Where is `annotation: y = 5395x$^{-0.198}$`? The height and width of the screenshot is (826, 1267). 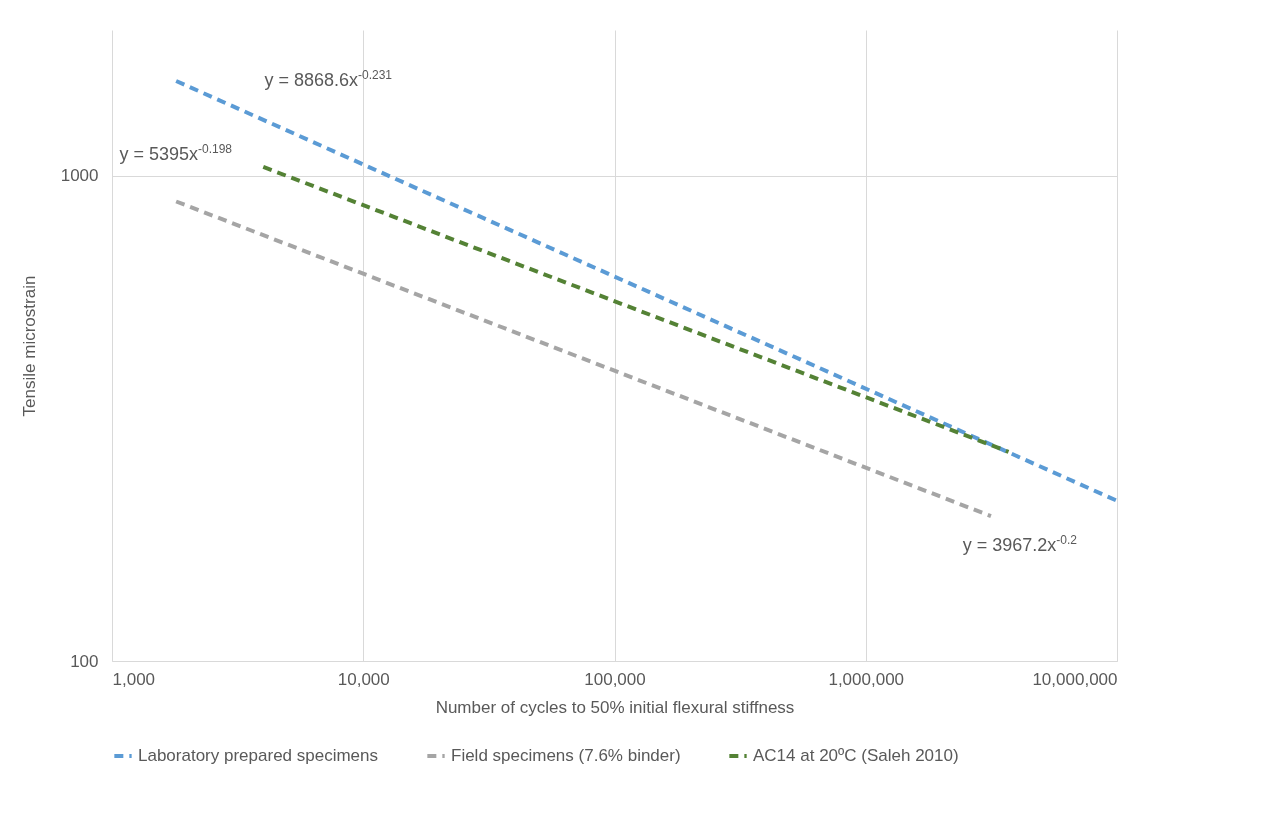
annotation: y = 5395x$^{-0.198}$ is located at coordinates (176, 153).